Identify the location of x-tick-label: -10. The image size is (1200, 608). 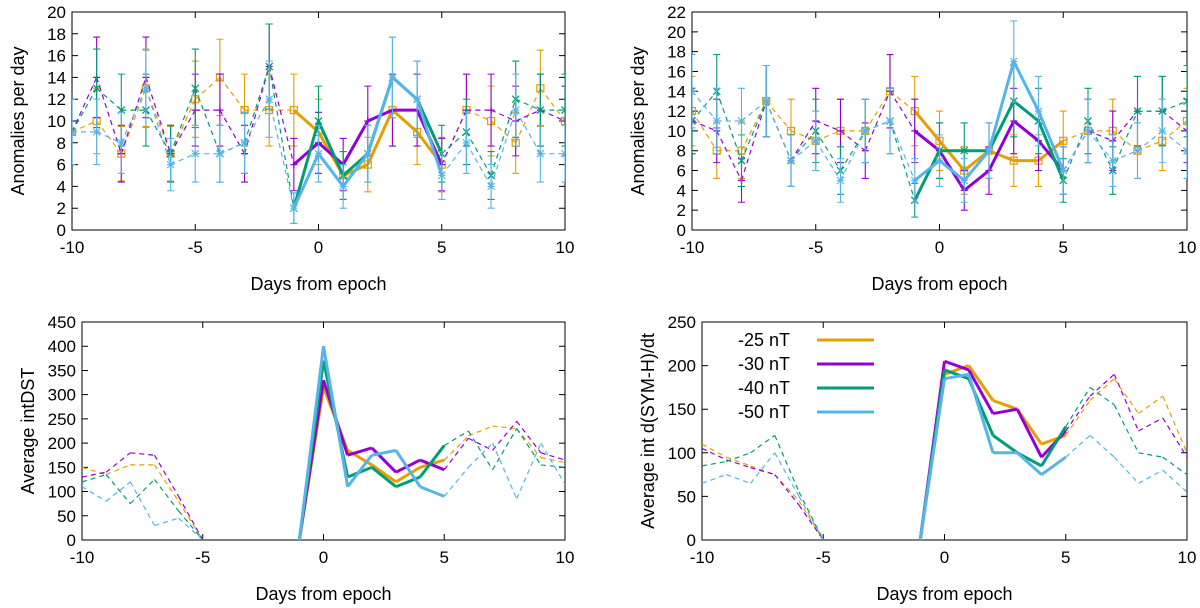
(82, 557).